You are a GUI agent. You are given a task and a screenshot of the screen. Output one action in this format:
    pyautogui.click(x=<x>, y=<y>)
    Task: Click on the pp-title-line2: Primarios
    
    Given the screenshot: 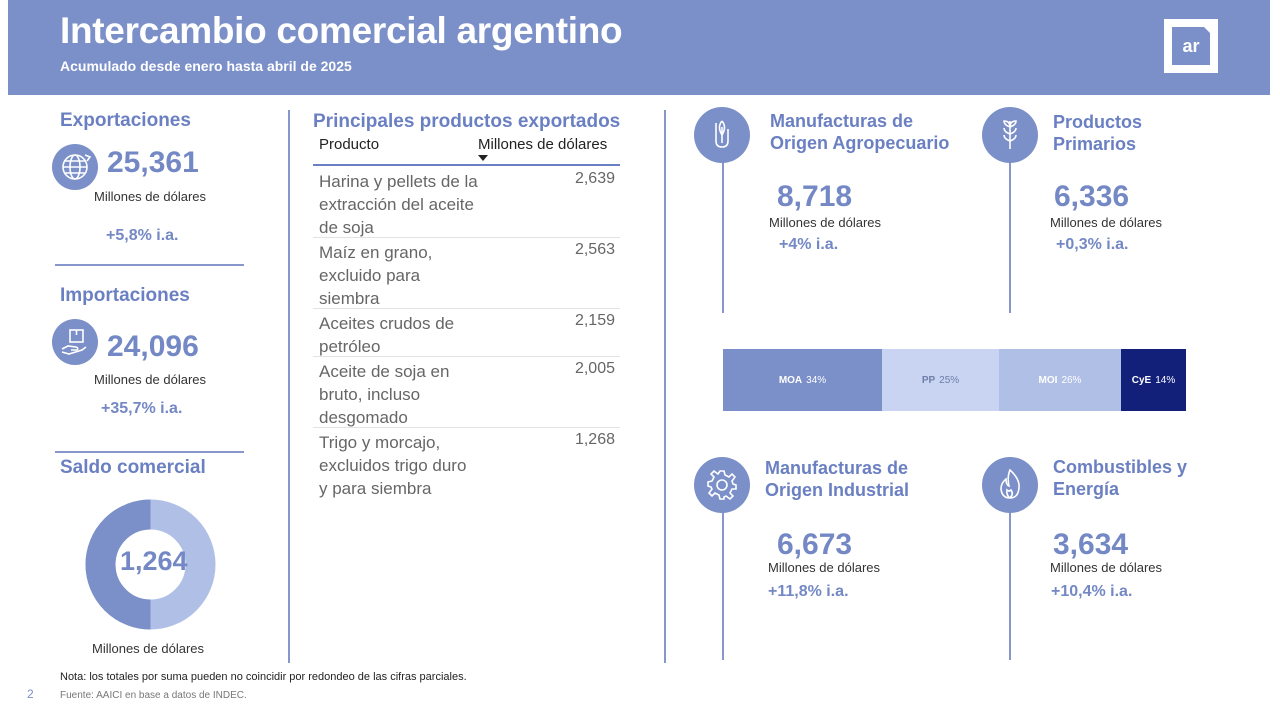 What is the action you would take?
    pyautogui.click(x=1095, y=144)
    